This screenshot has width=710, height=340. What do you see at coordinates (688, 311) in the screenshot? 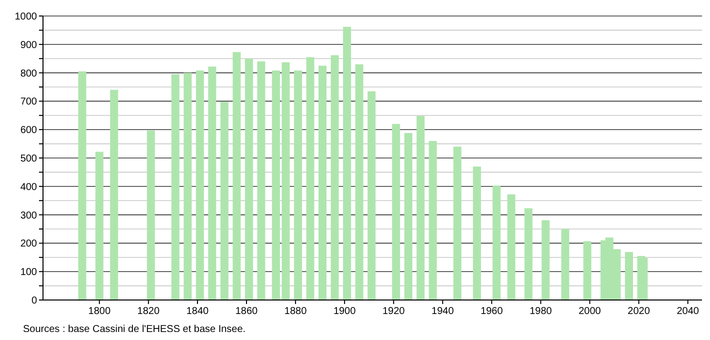
I see `x-tick-label: 2040` at bounding box center [688, 311].